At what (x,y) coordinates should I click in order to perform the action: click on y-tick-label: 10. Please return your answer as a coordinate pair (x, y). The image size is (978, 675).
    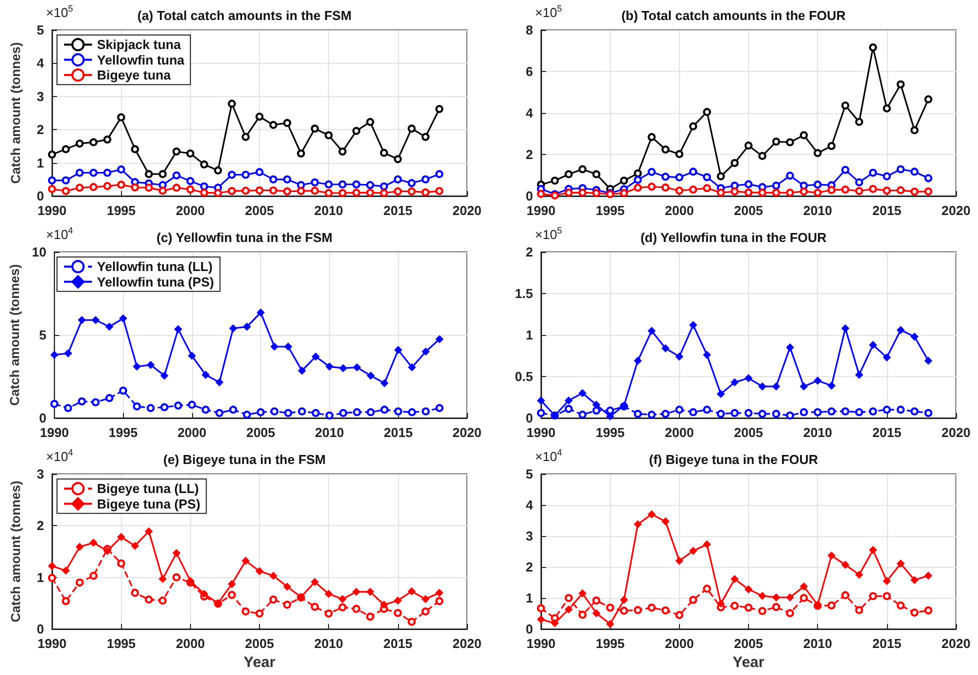
    Looking at the image, I should click on (39, 252).